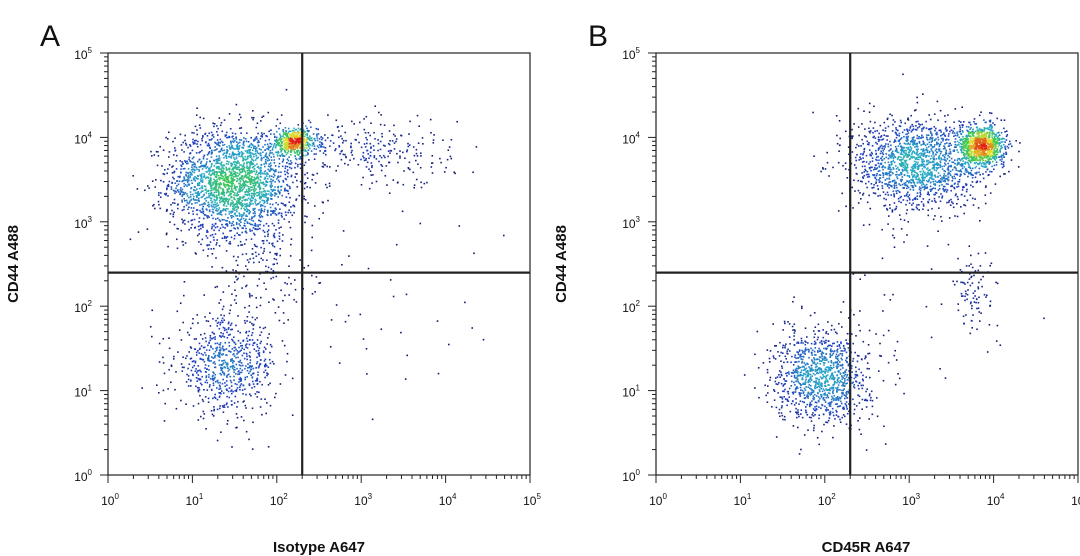  I want to click on x-tick-label-a: 103, so click(363, 500).